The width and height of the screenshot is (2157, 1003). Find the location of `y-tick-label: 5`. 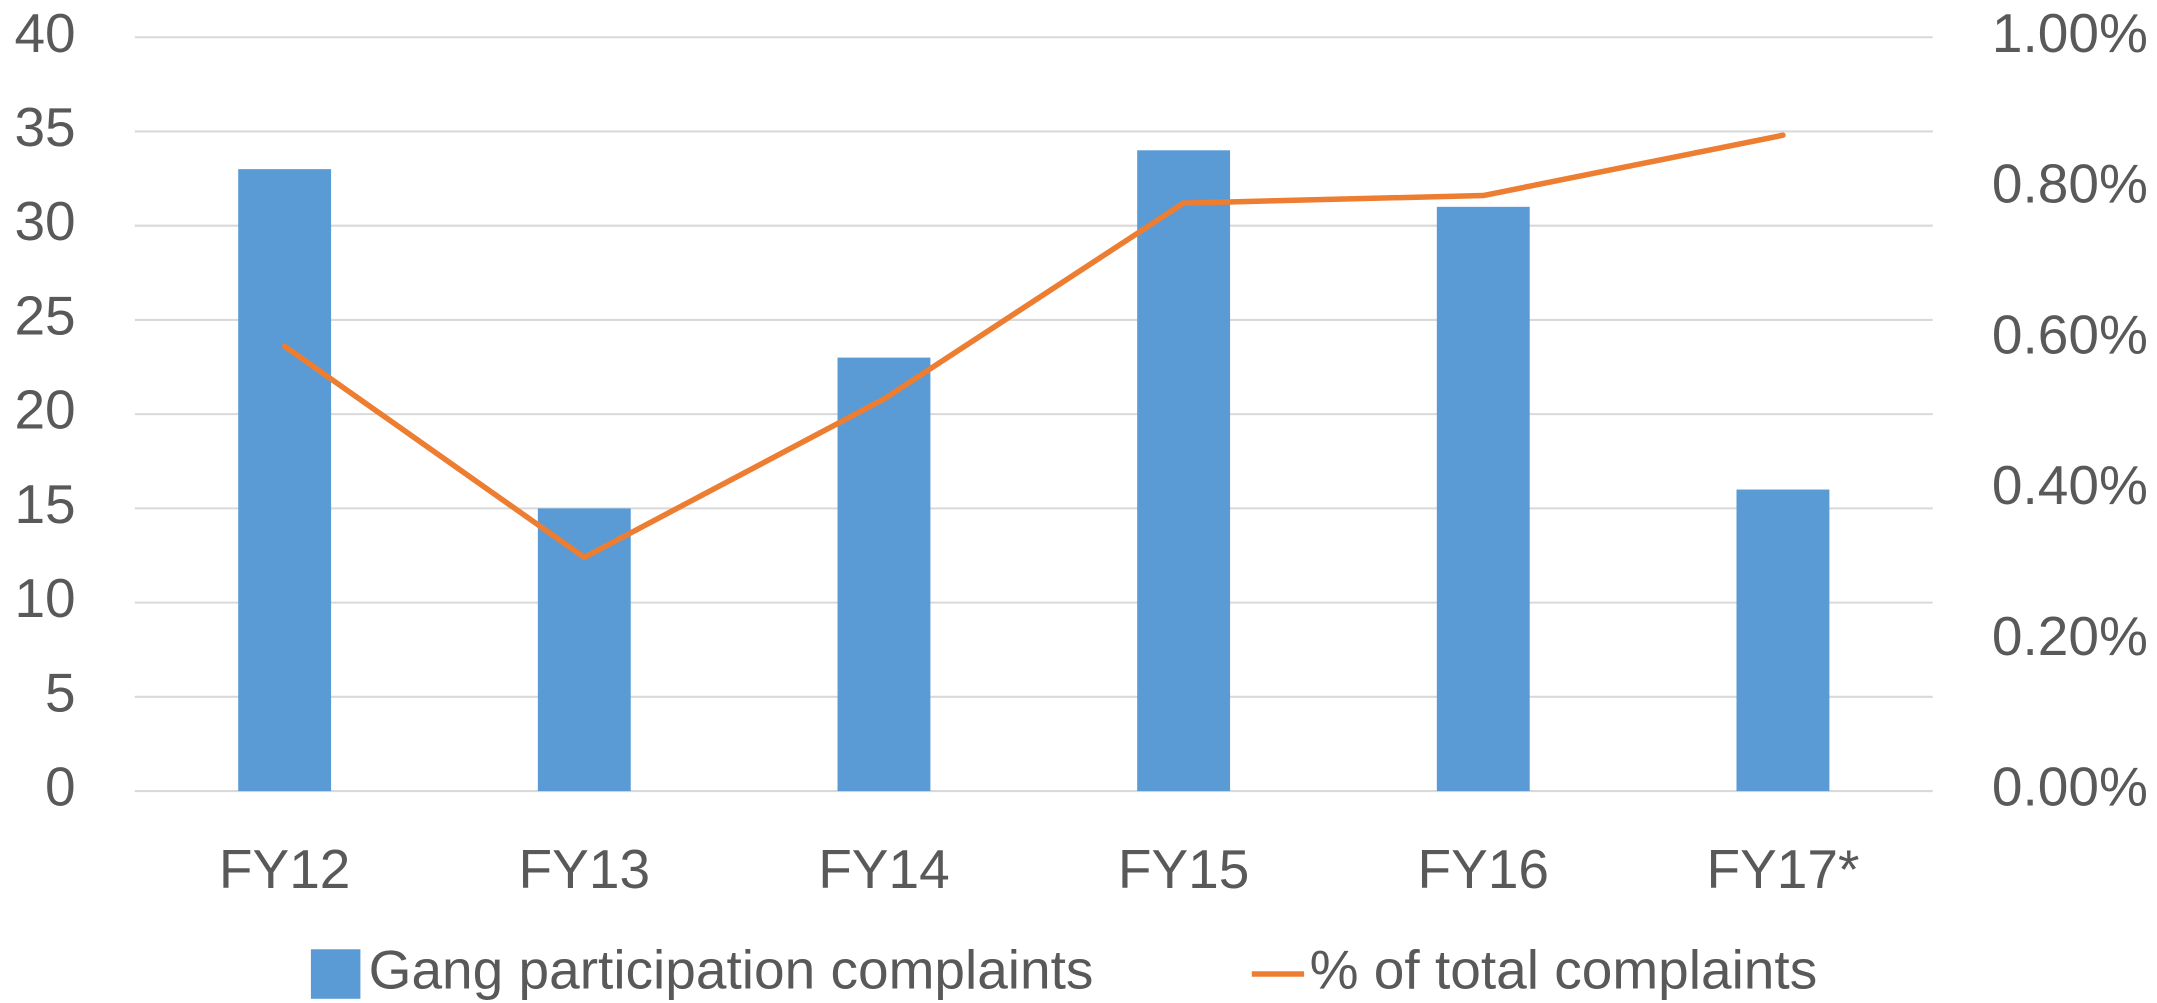

y-tick-label: 5 is located at coordinates (60, 692).